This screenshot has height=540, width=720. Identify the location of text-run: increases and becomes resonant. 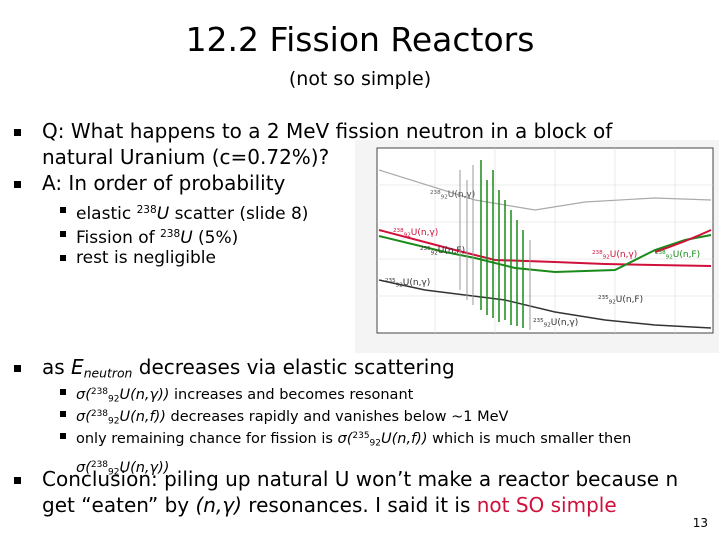
(291, 394).